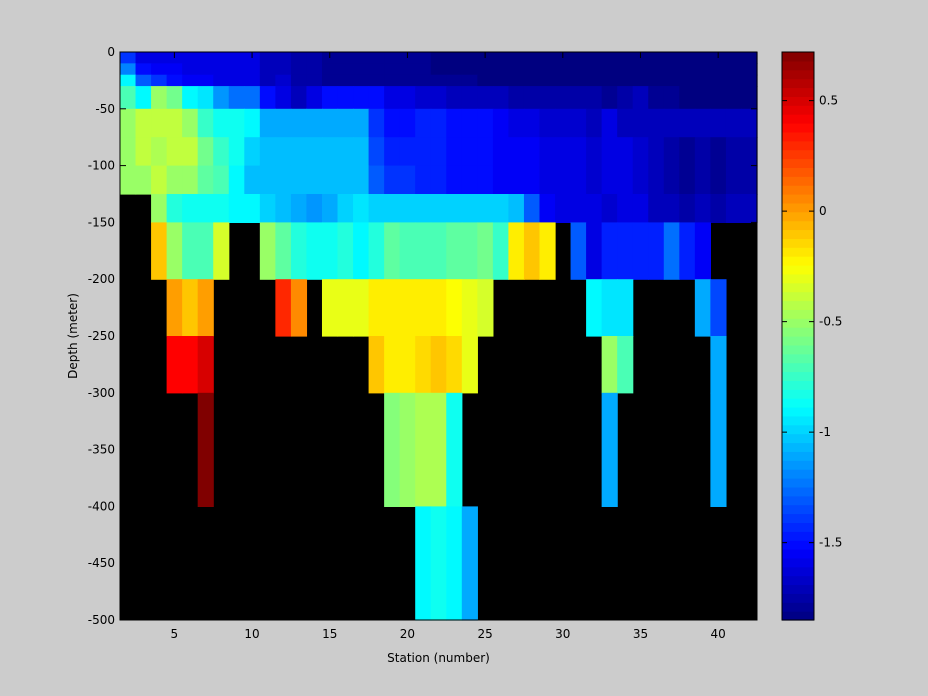 Image resolution: width=928 pixels, height=696 pixels. Describe the element at coordinates (101, 222) in the screenshot. I see `y-tick-label: -150` at that location.